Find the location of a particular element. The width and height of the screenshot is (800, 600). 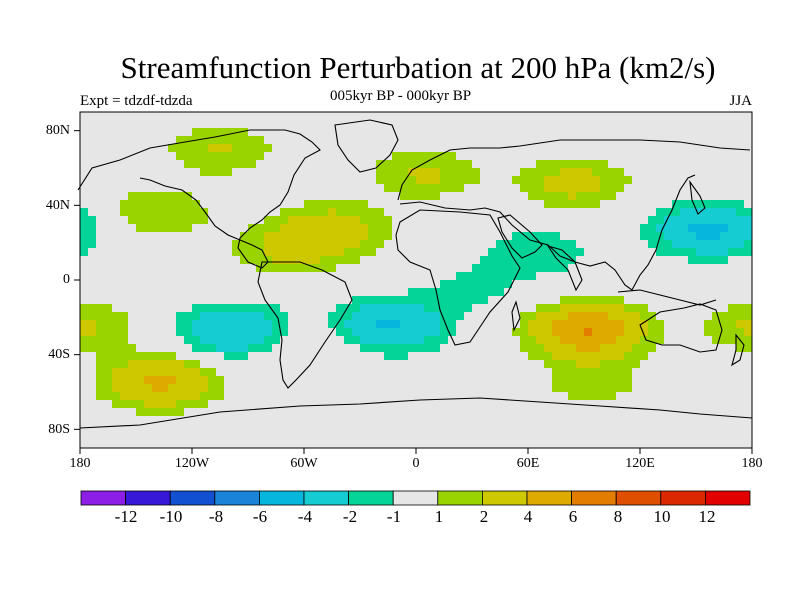

colorbar-box is located at coordinates (728, 498).